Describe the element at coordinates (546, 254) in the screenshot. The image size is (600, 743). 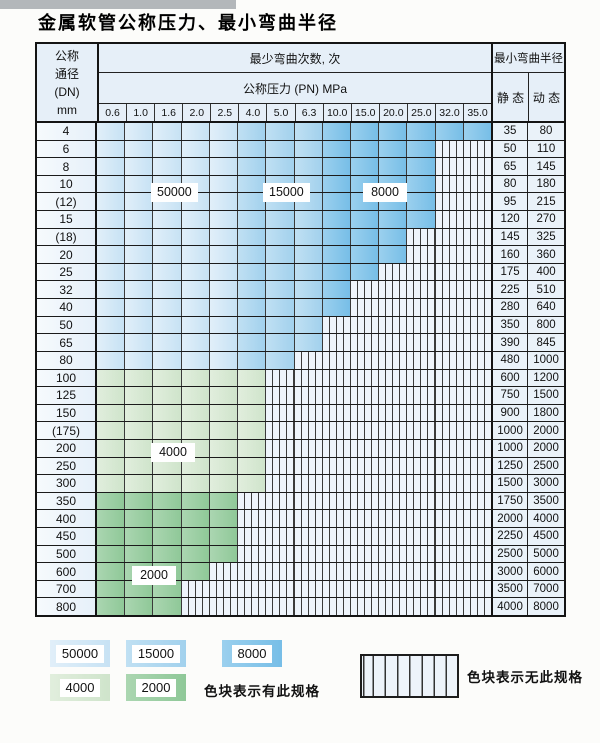
I see `dynamic-radius-cell: 360` at that location.